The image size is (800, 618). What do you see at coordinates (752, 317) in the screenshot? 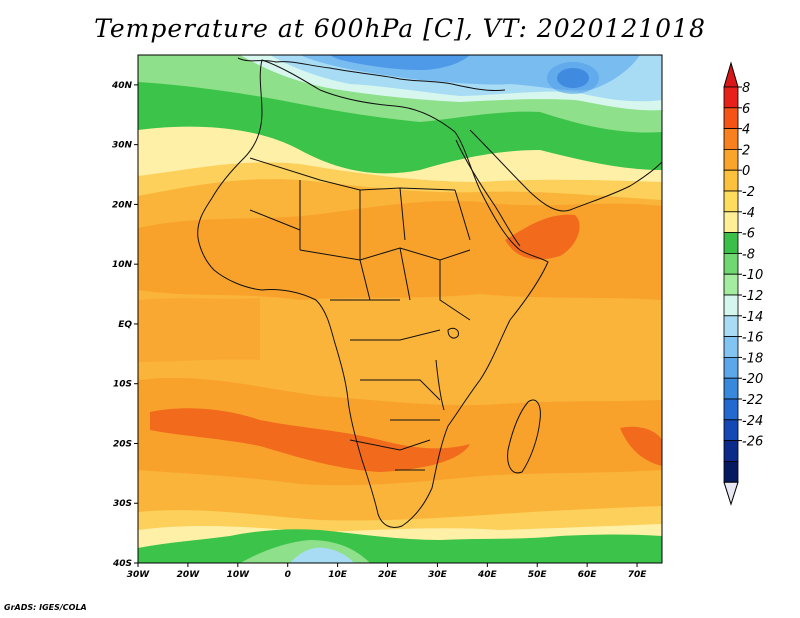
I see `colorbar-label: -14` at bounding box center [752, 317].